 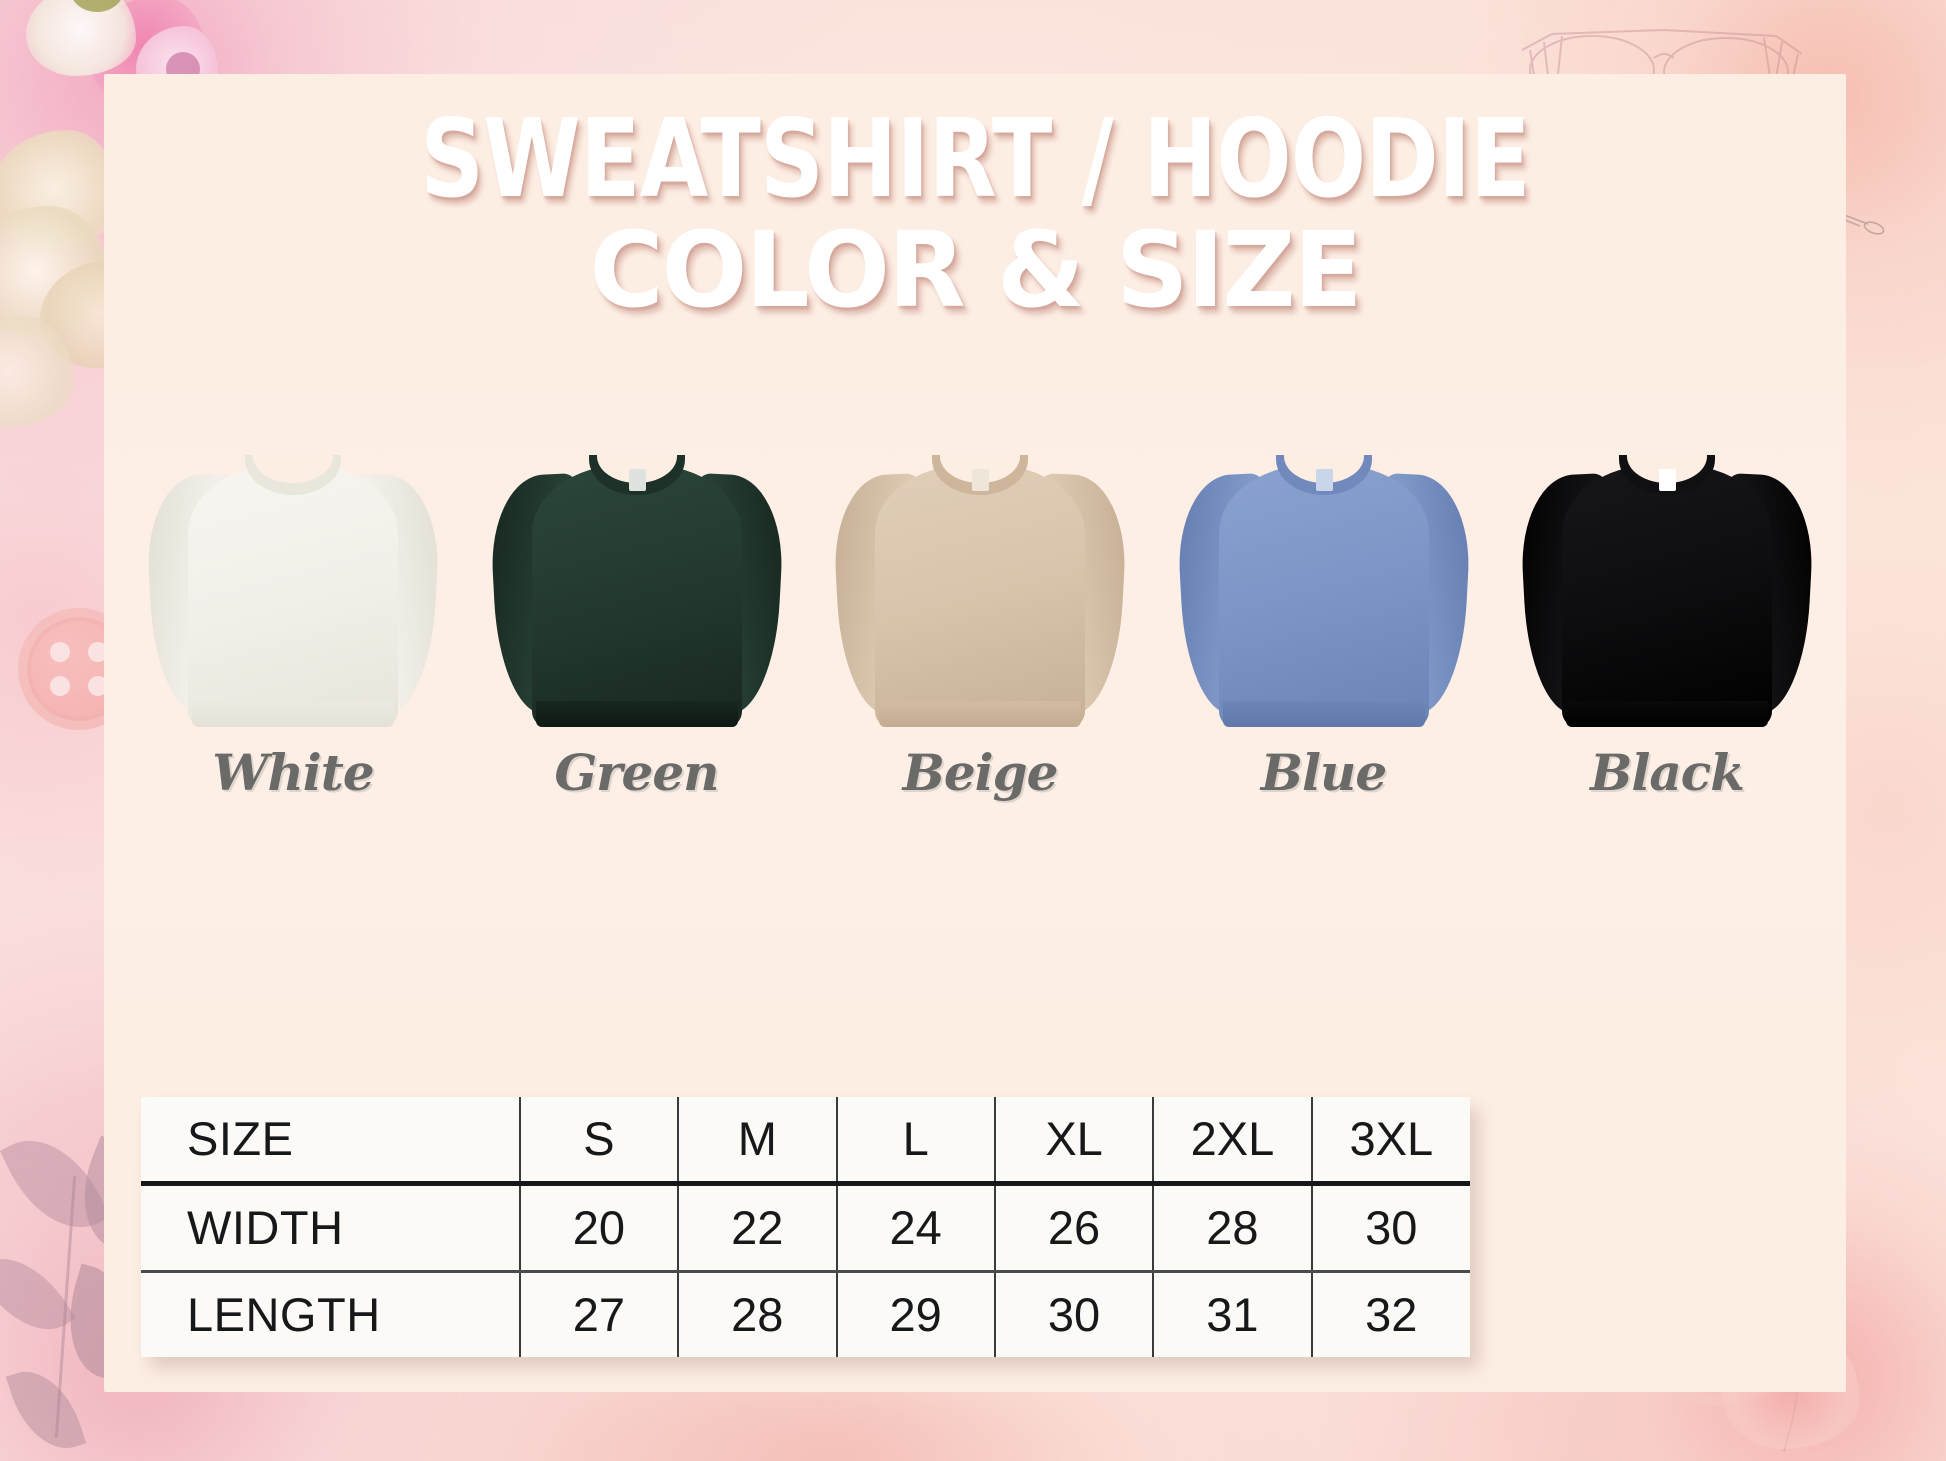 I want to click on garment-item-beige: Beige, so click(x=980, y=620).